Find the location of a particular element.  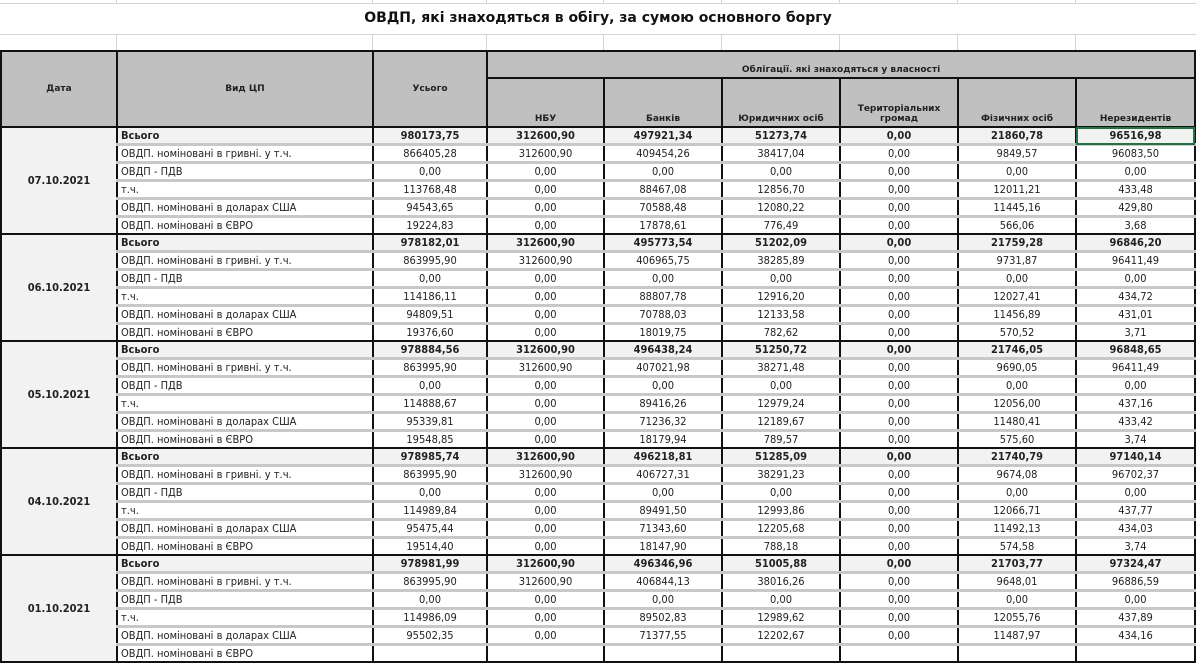

banks-cell: 89416,26 is located at coordinates (663, 404).